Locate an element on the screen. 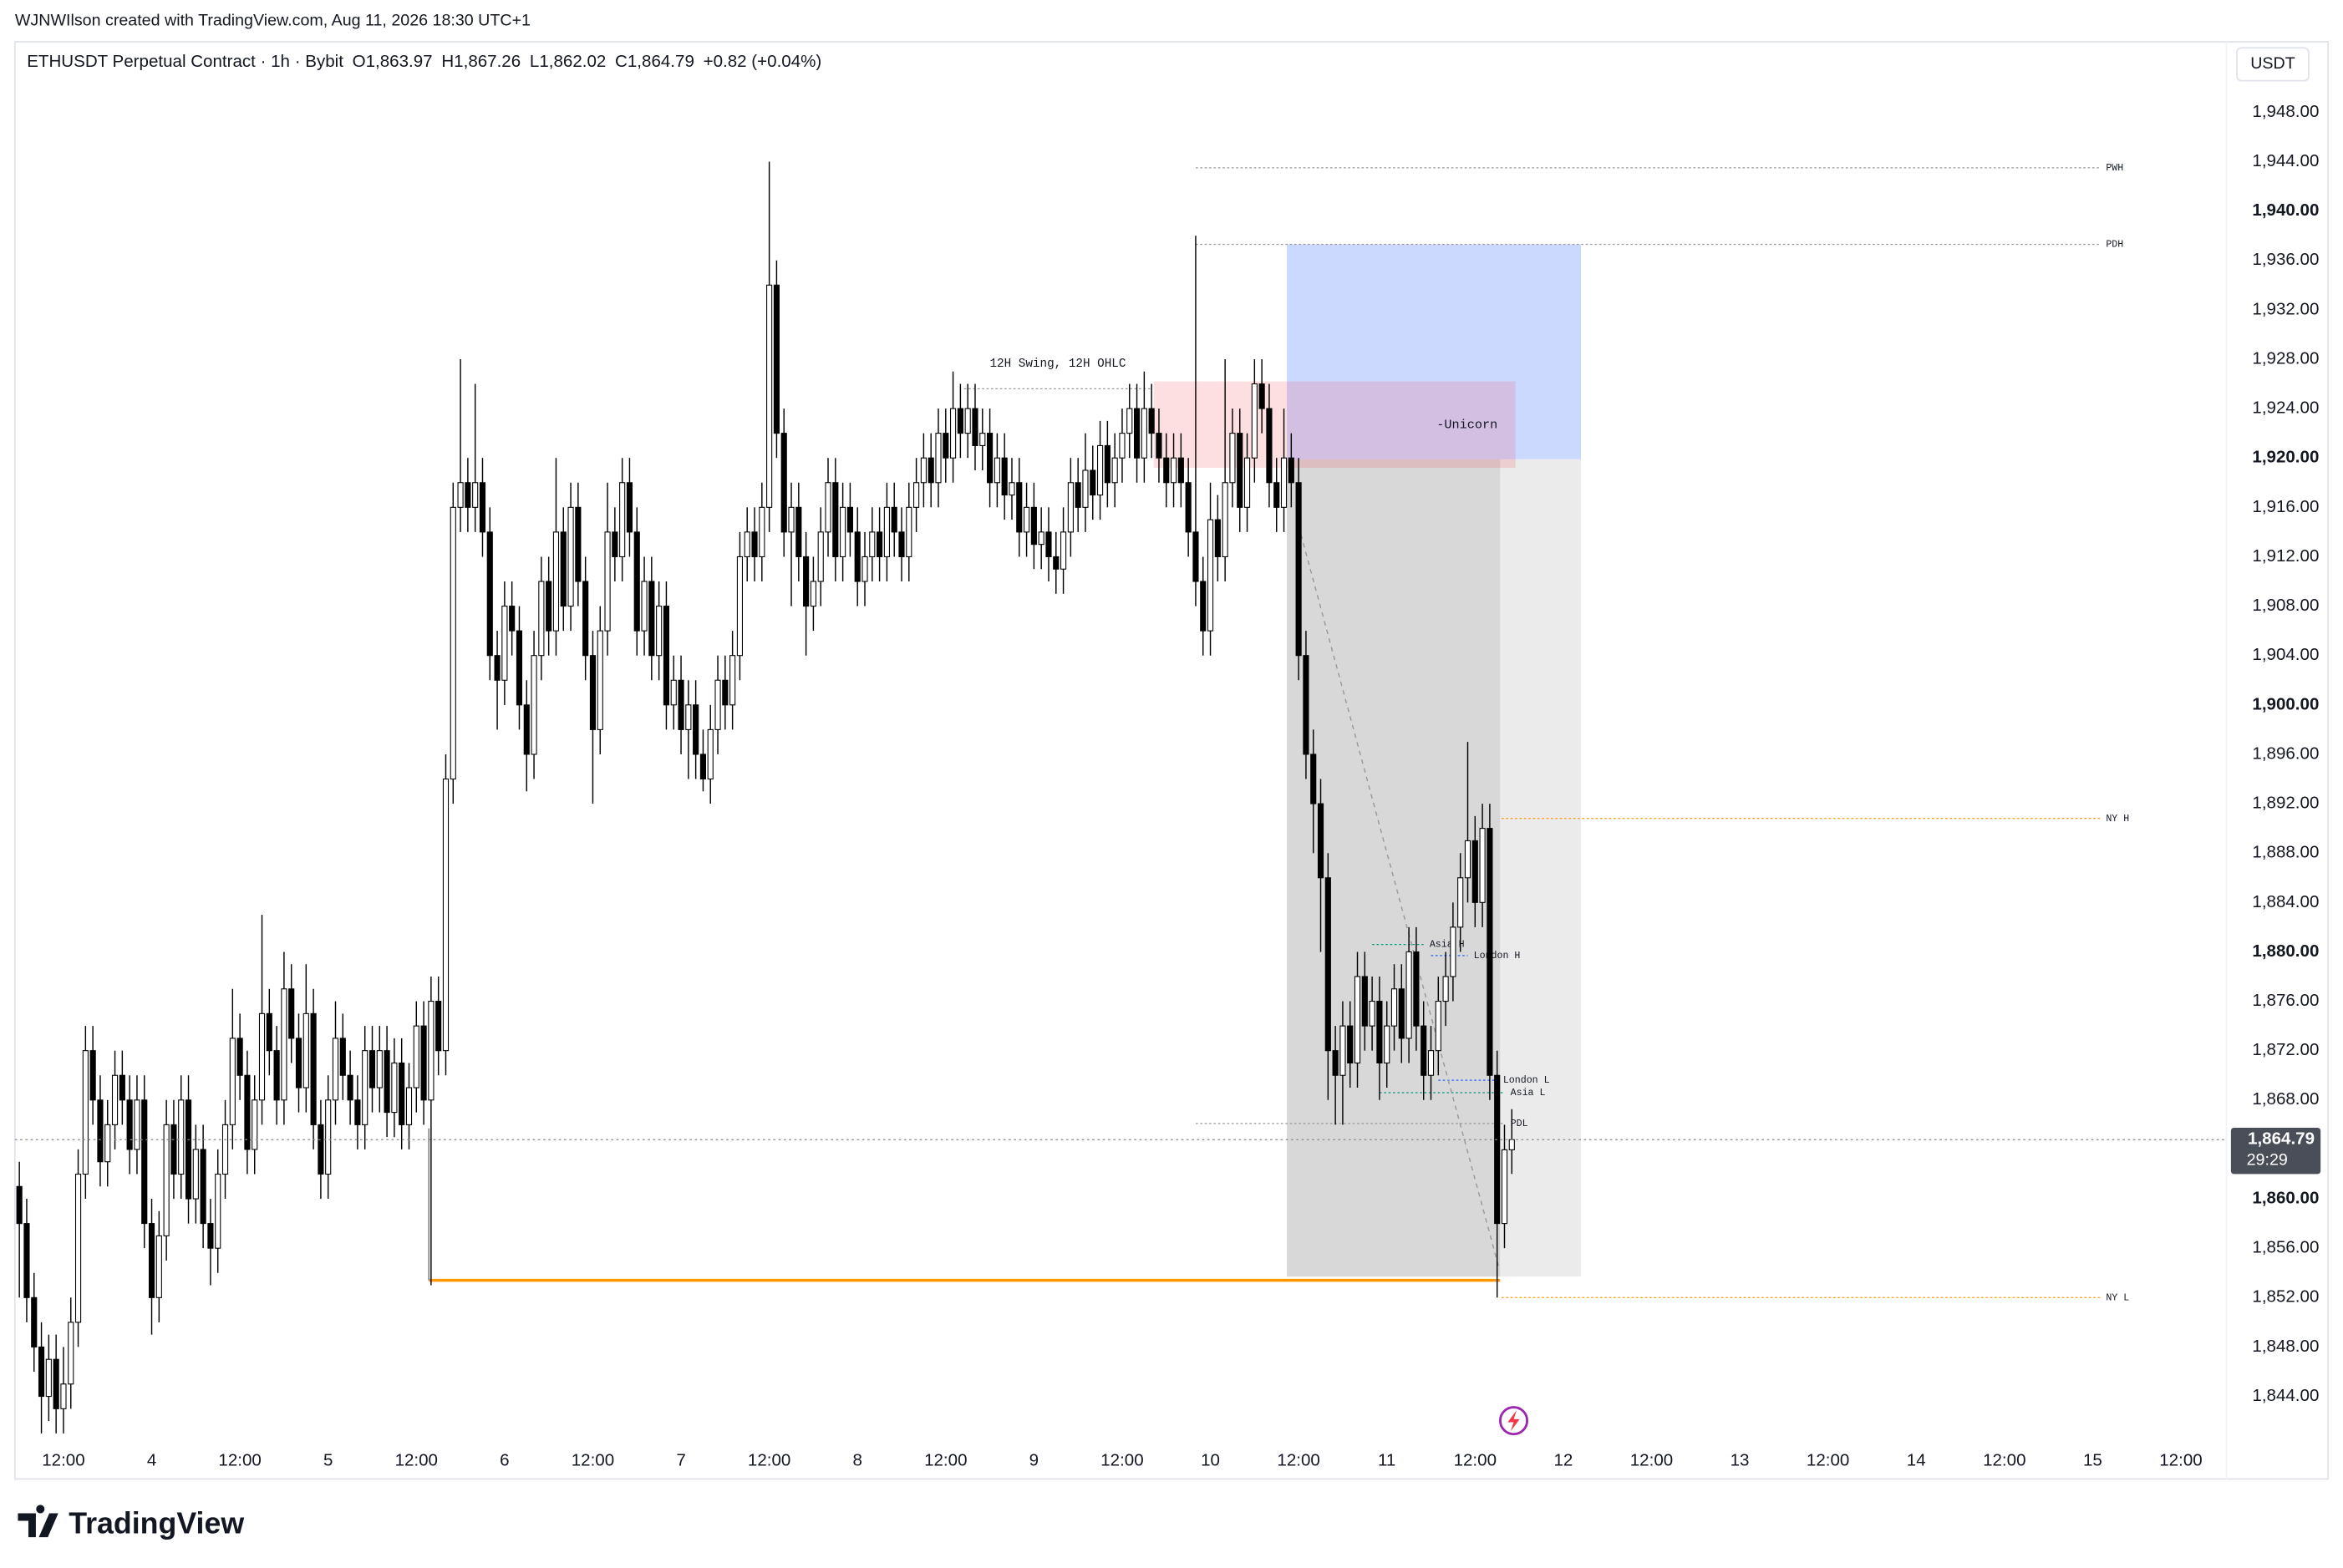  y-tick-label: 1,896.00 is located at coordinates (2285, 753).